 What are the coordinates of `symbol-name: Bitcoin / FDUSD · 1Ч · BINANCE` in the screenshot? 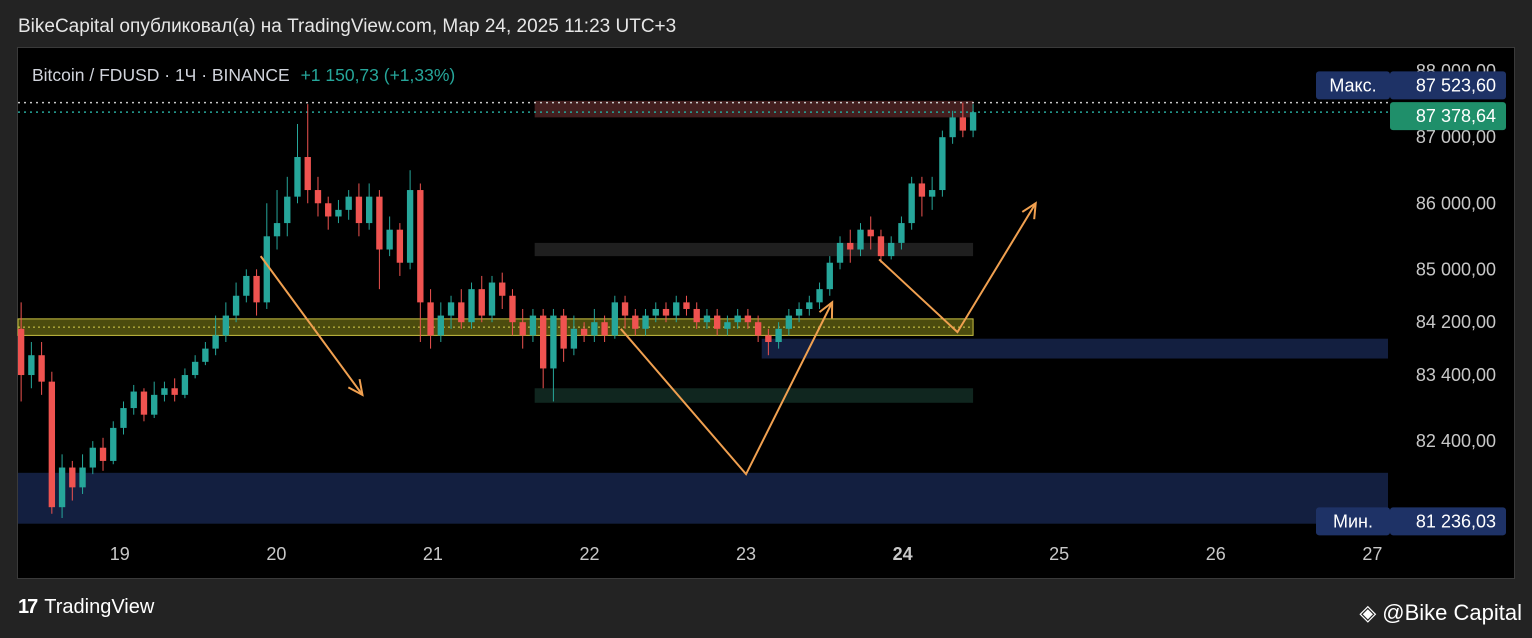 It's located at (161, 75).